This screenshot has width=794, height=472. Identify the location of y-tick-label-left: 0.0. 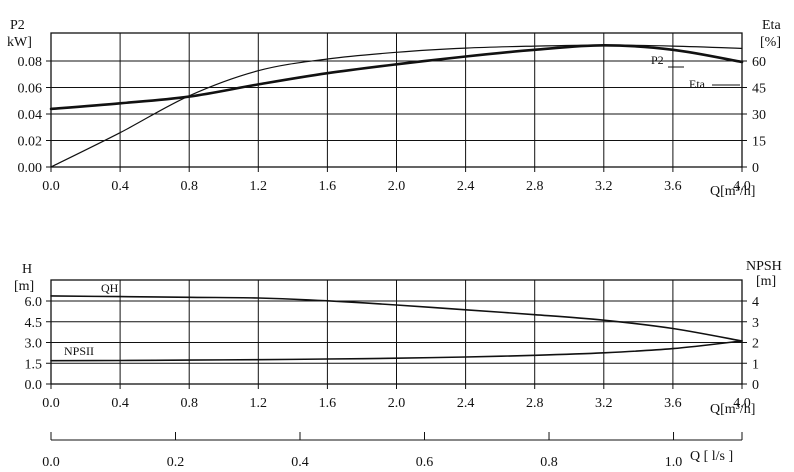
(34, 385).